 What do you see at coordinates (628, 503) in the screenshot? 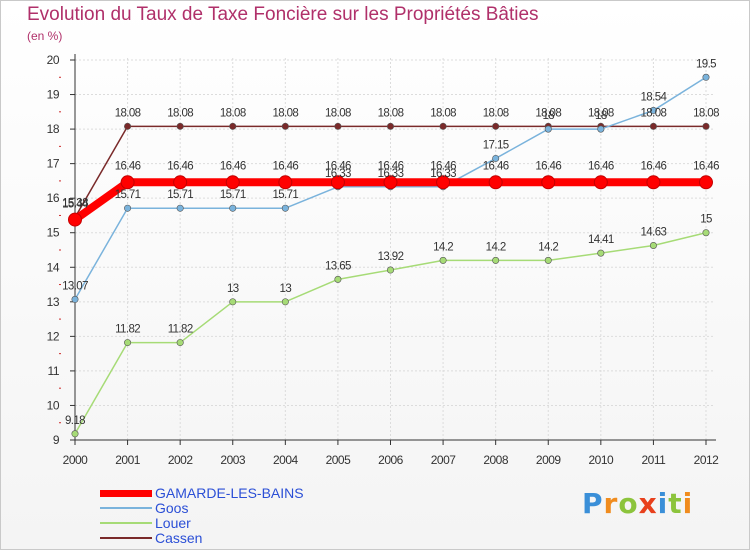
I see `logo-letter: o` at bounding box center [628, 503].